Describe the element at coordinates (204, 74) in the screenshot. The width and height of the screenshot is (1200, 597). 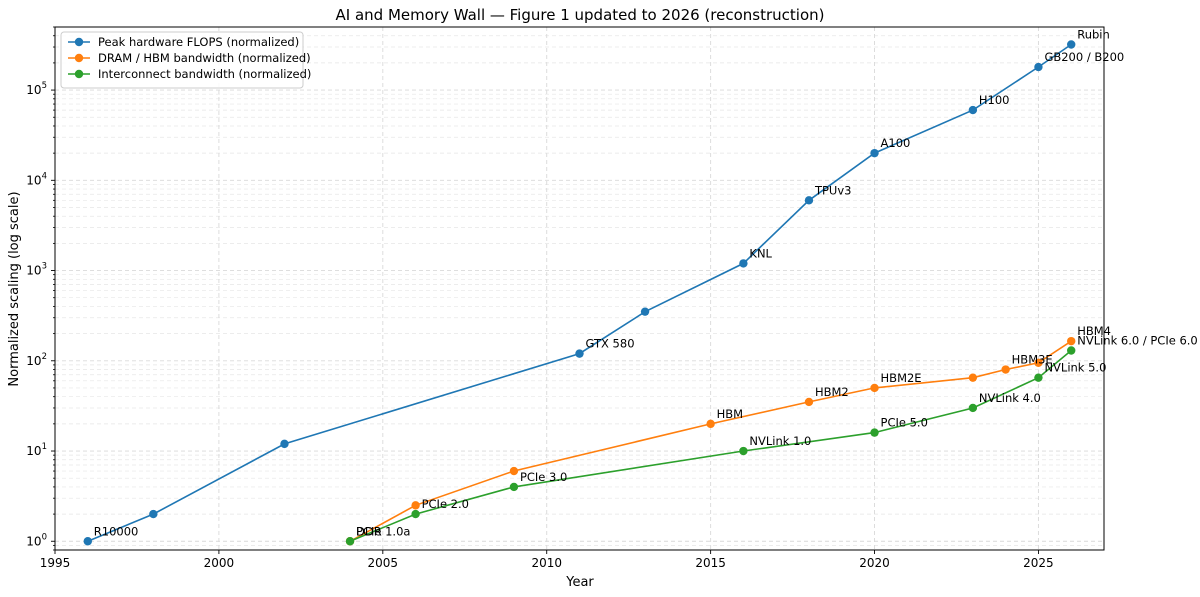
I see `legend-label: Interconnect bandwidth (normalized)` at that location.